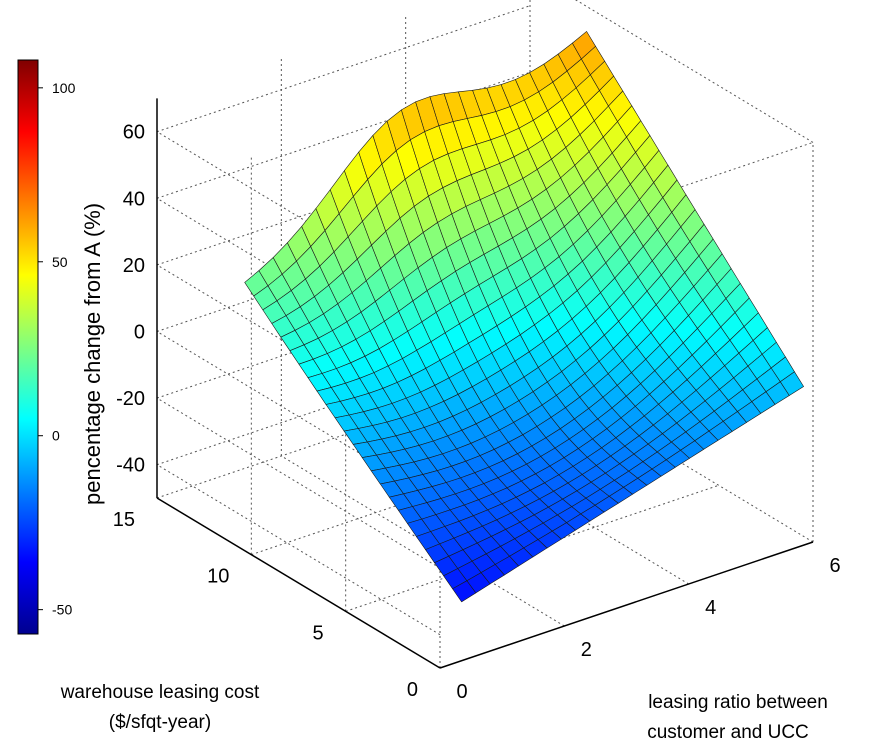  Describe the element at coordinates (412, 690) in the screenshot. I see `y-tick-label: 0` at that location.